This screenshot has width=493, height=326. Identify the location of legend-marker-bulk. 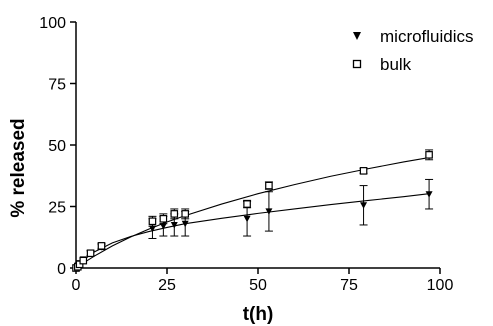
(357, 64).